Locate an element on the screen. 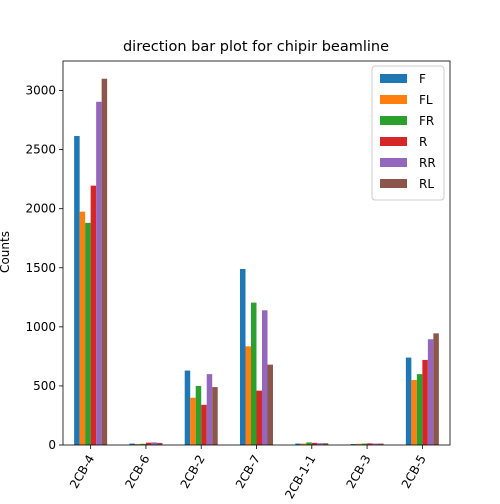 This screenshot has width=500, height=504. legend-swatch-RL is located at coordinates (393, 183).